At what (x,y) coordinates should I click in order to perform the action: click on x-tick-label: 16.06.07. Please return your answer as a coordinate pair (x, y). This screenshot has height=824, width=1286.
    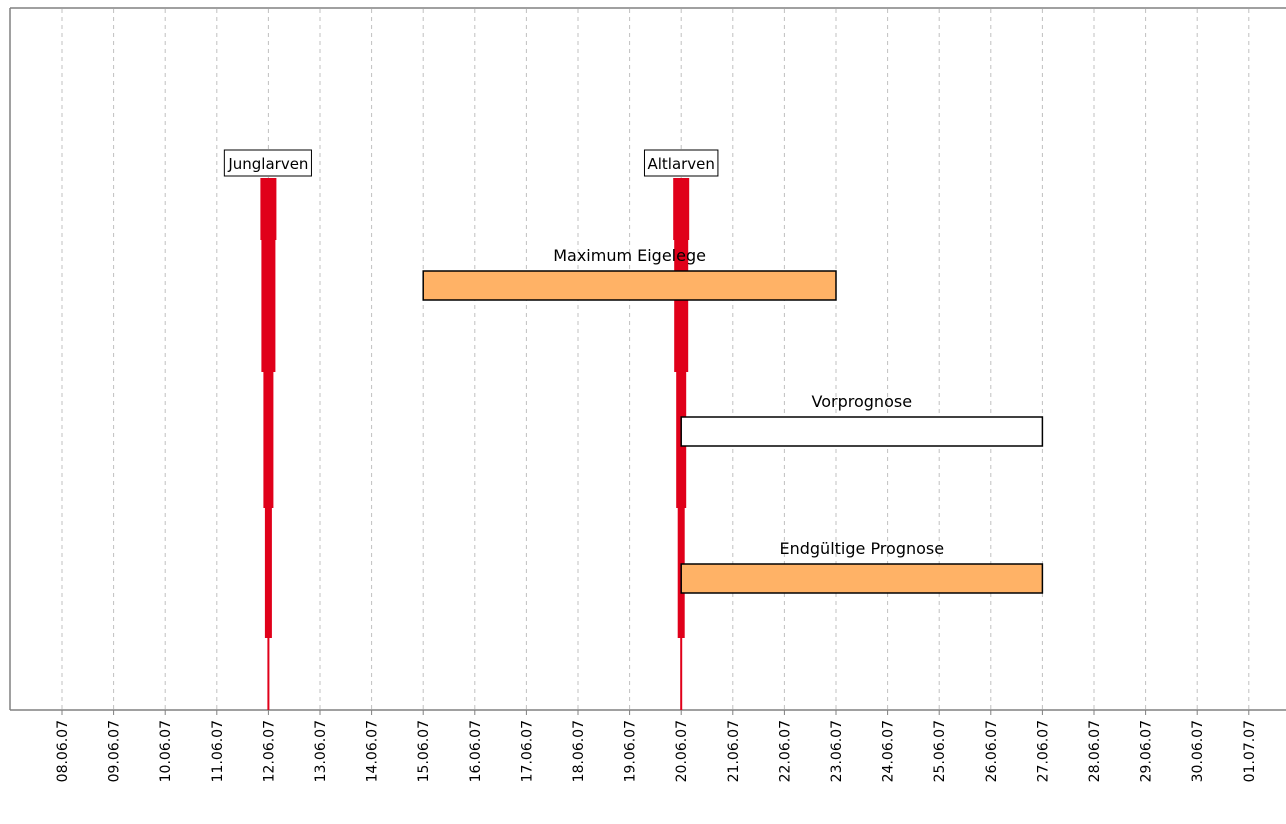
    Looking at the image, I should click on (476, 751).